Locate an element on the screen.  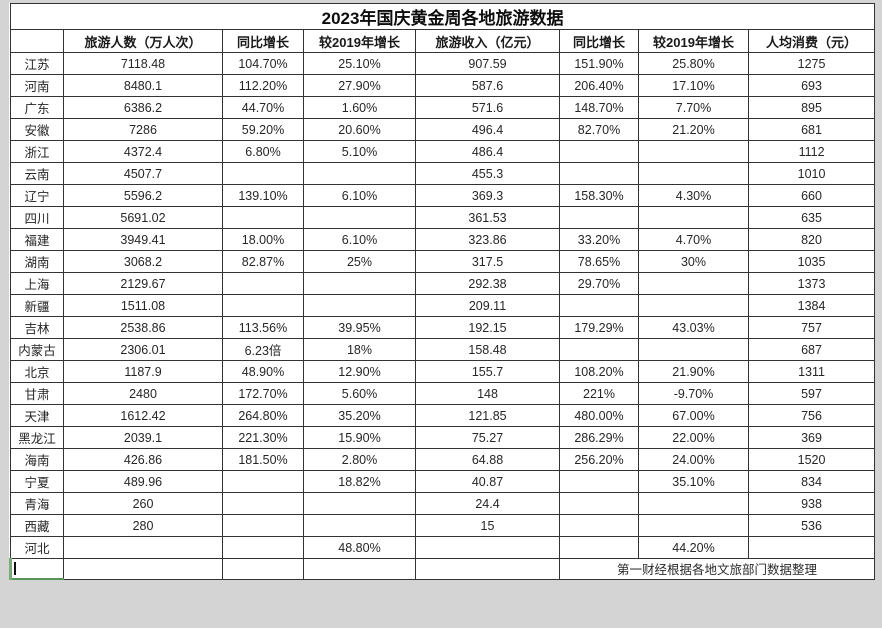
data-cell: 1.60% is located at coordinates (359, 107).